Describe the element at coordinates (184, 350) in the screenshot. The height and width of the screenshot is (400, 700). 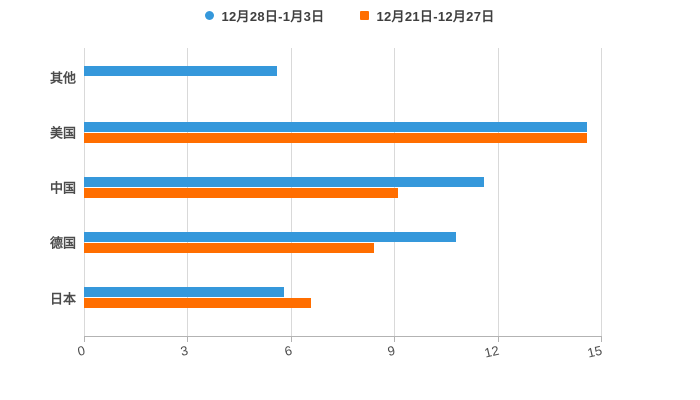
I see `x-axis-tick-label: 3` at that location.